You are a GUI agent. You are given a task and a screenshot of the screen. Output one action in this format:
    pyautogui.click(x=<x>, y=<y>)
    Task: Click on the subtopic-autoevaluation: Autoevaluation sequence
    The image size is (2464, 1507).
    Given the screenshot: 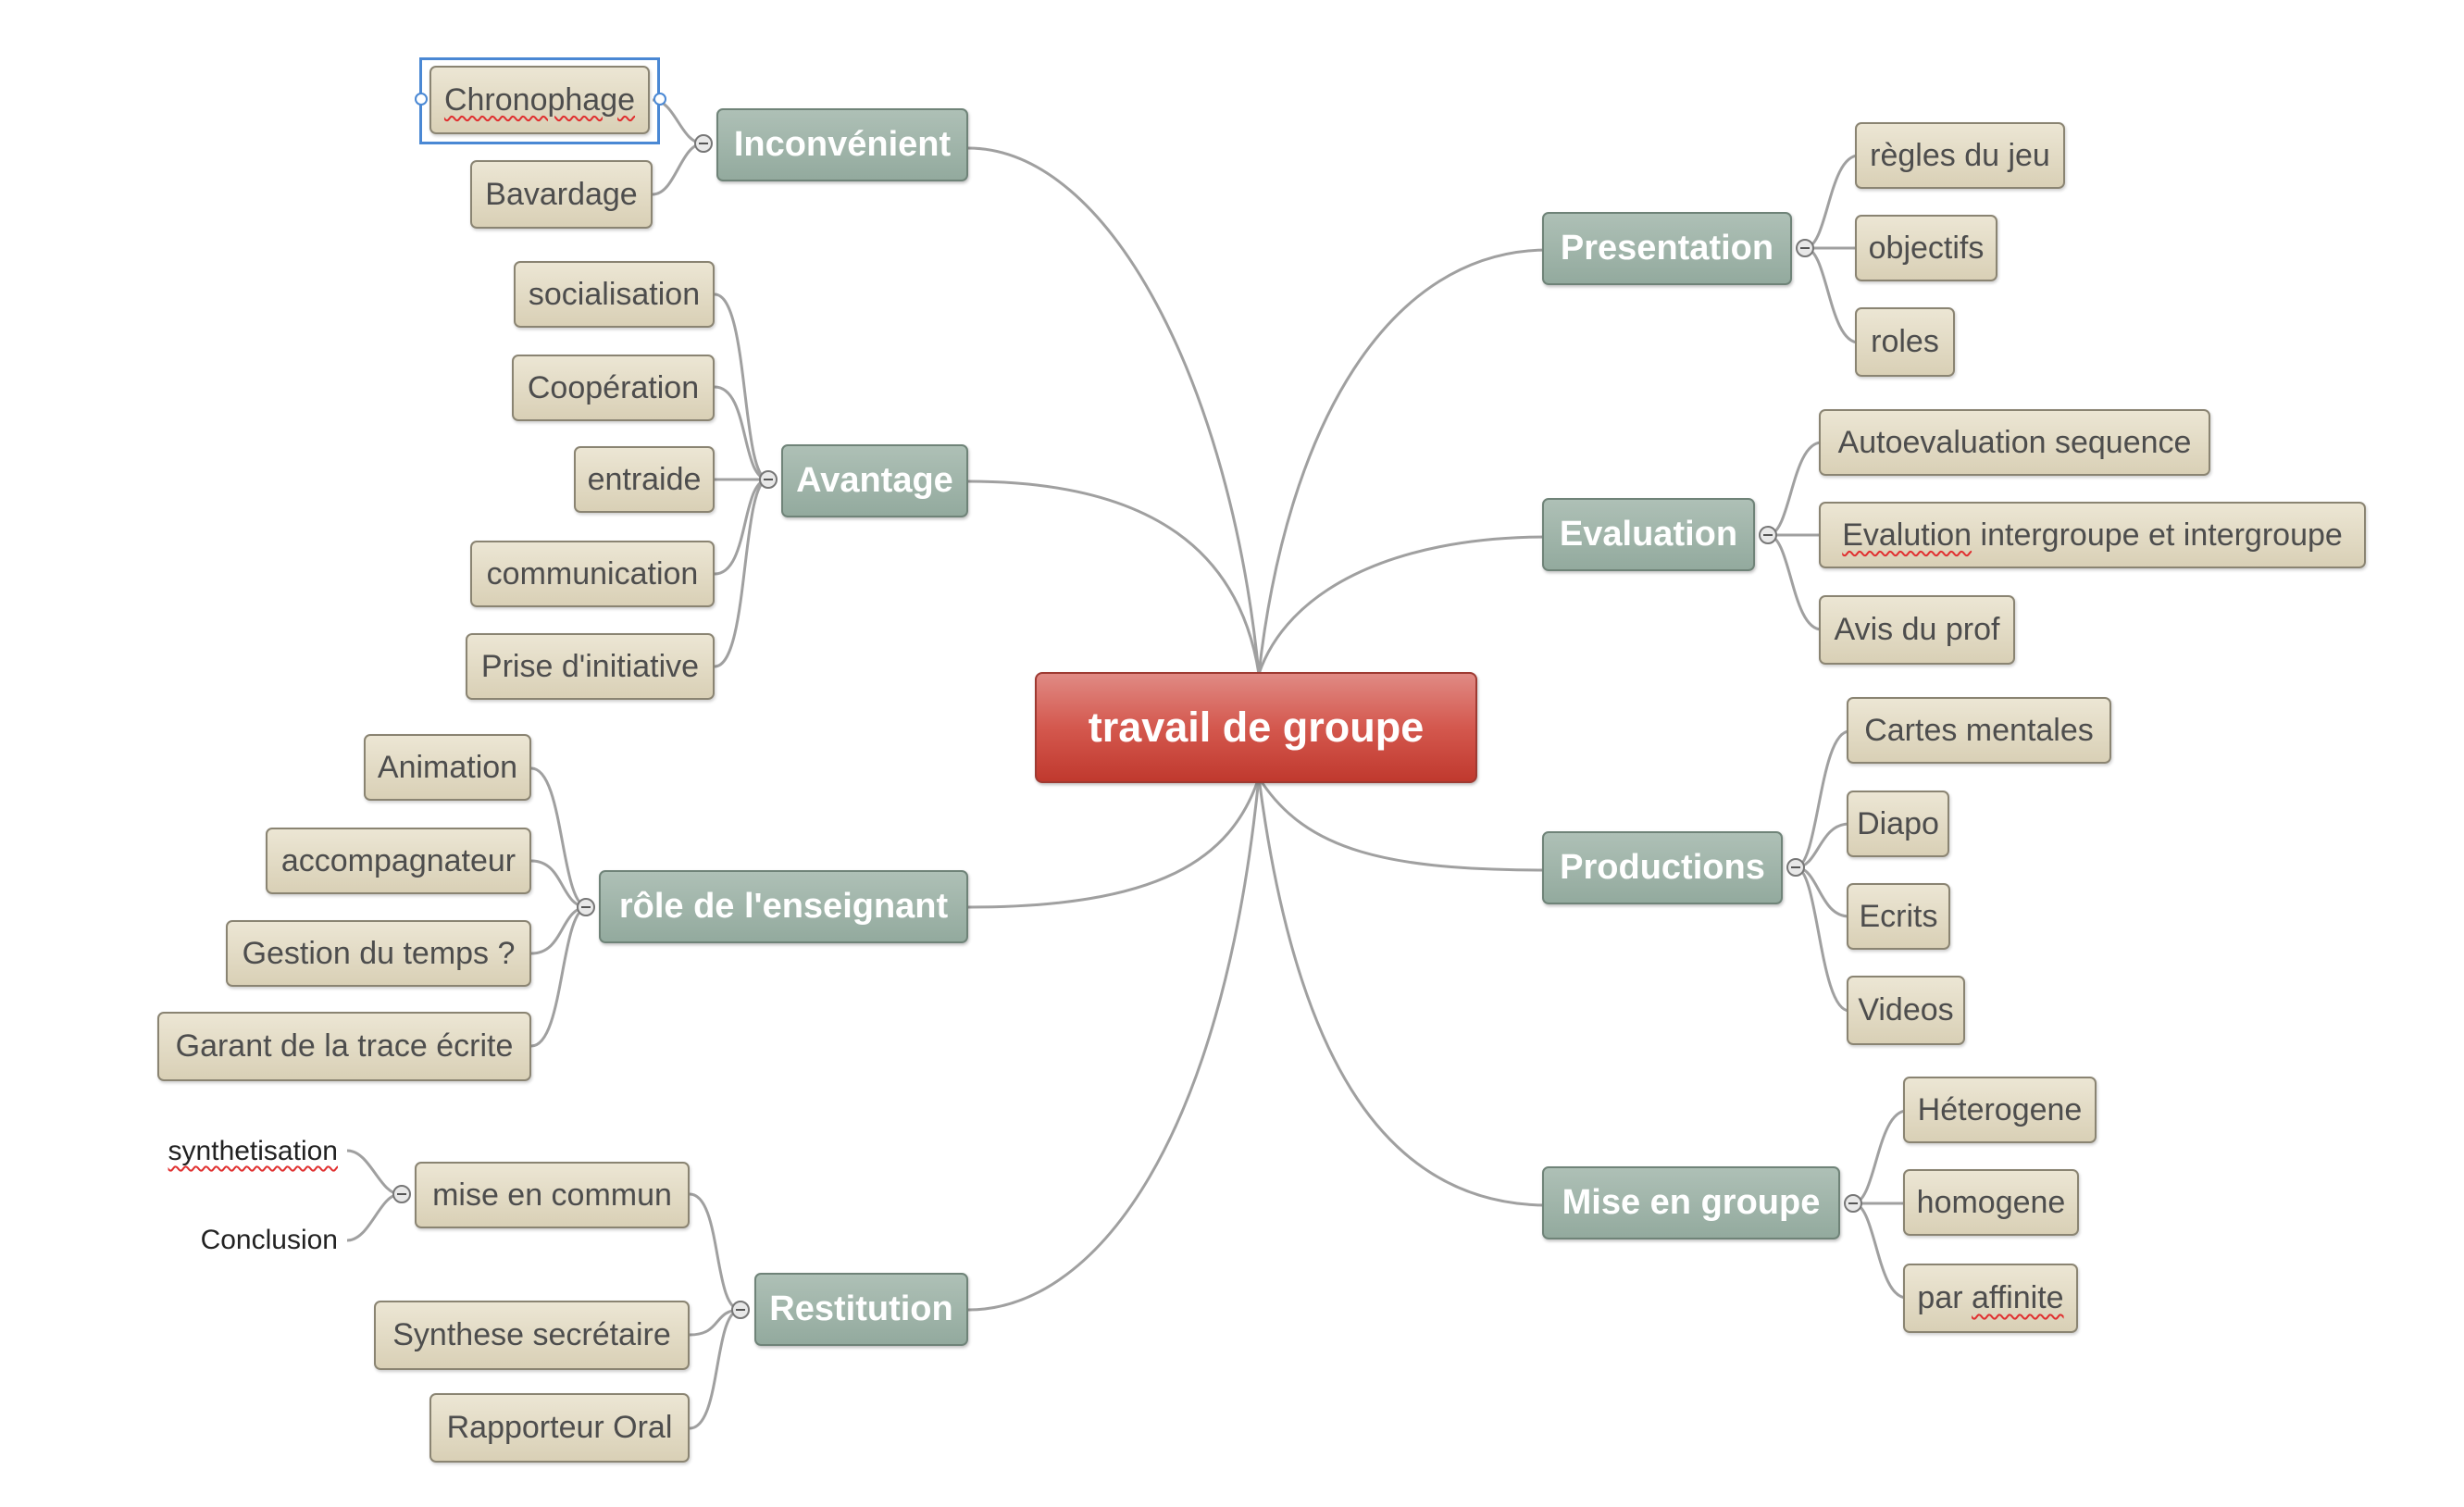 What is the action you would take?
    pyautogui.click(x=2014, y=442)
    